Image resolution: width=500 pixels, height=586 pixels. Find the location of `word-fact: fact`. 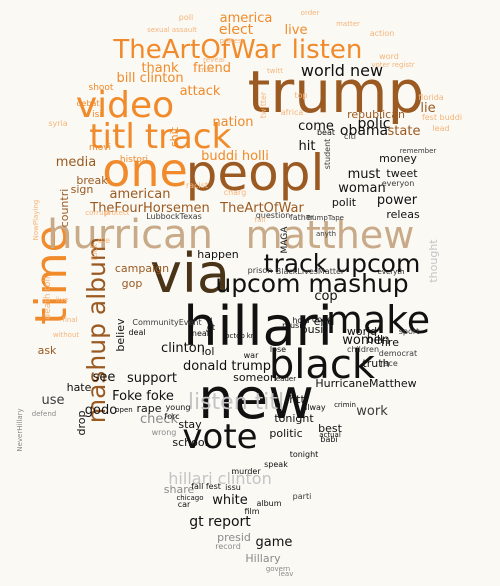

word-fact: fact is located at coordinates (209, 324).